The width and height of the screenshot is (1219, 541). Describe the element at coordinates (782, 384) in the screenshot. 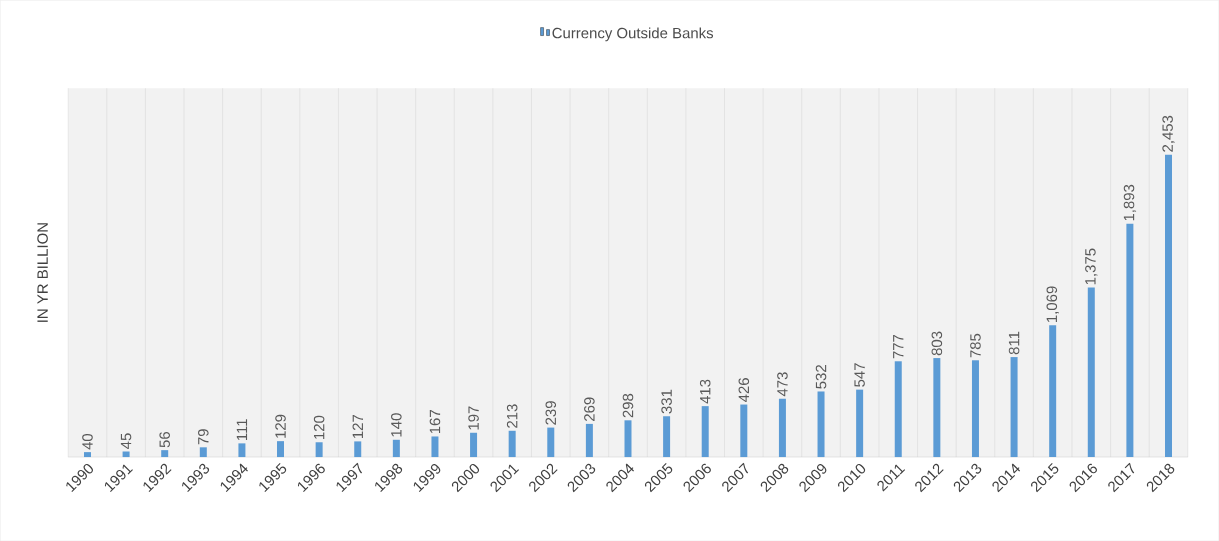

I see `data-label: 473` at that location.